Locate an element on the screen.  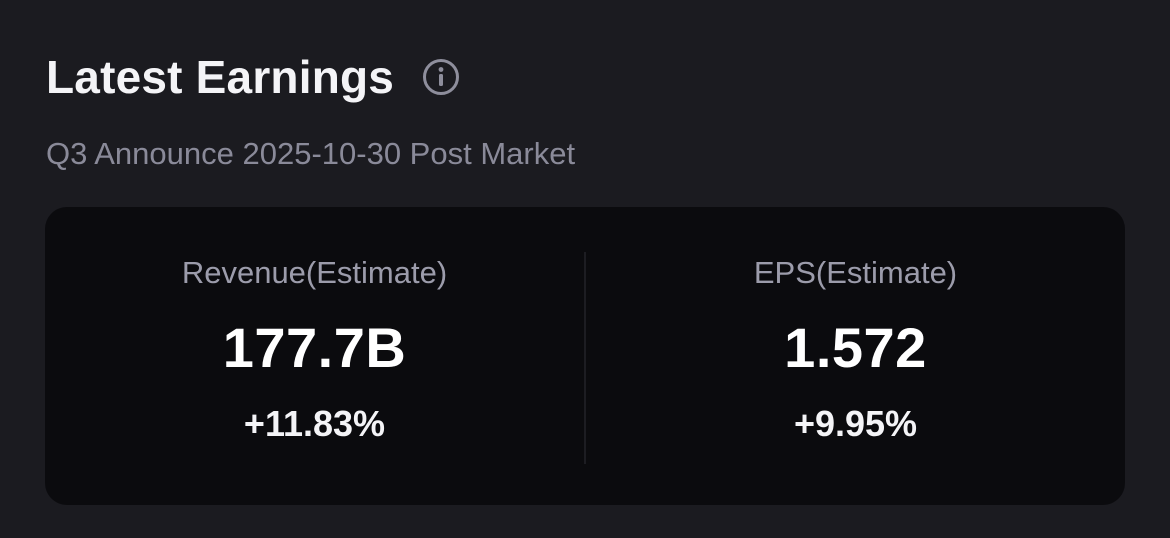
earnings-header: Latest Earnings is located at coordinates (253, 77).